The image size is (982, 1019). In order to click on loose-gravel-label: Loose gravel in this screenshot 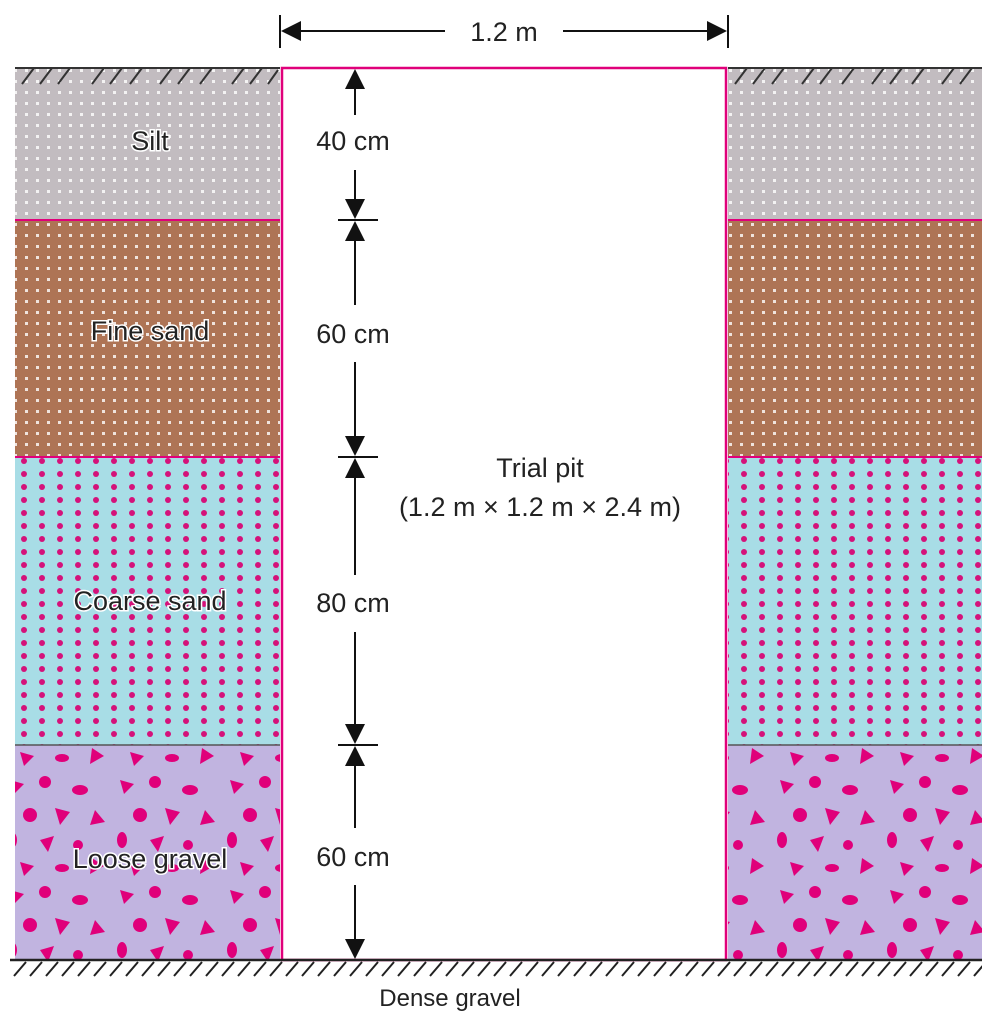, I will do `click(150, 859)`.